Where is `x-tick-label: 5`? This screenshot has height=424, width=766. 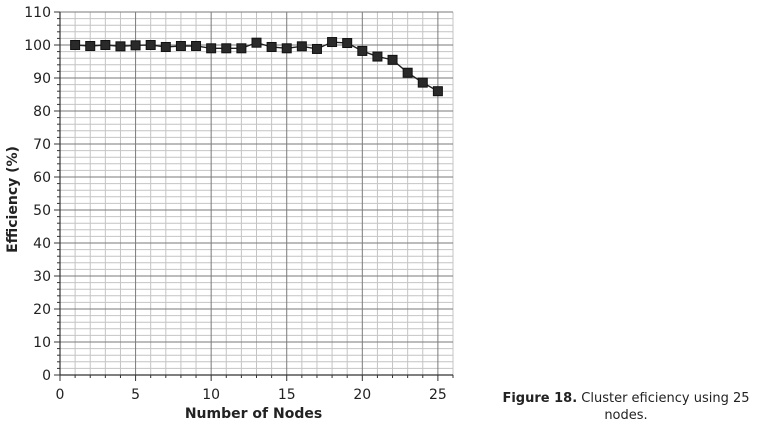
x-tick-label: 5 is located at coordinates (135, 395).